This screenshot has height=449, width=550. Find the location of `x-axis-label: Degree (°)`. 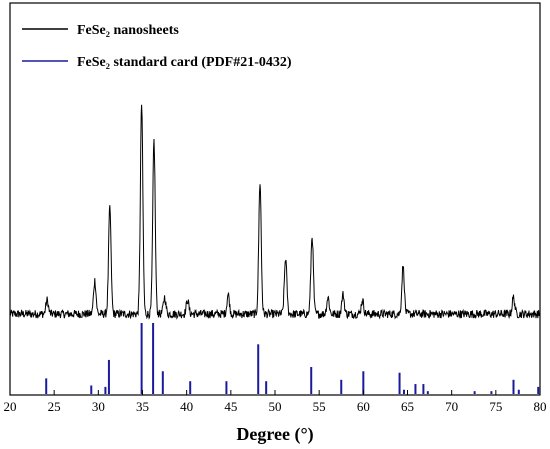

x-axis-label: Degree (°) is located at coordinates (274, 434).